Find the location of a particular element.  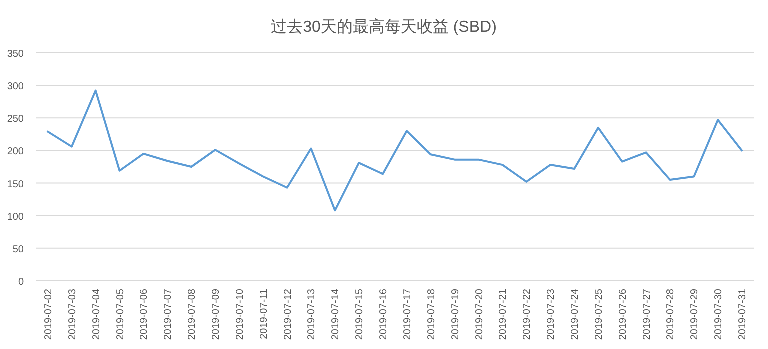

y-tick-label: 0 is located at coordinates (21, 282).